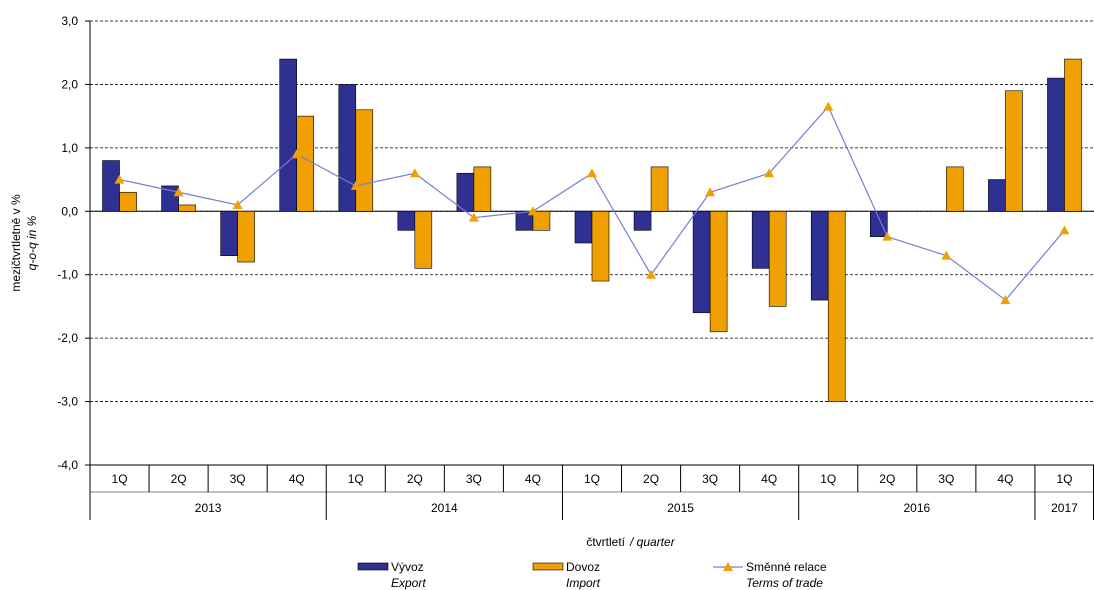 This screenshot has height=590, width=1094. Describe the element at coordinates (67, 338) in the screenshot. I see `y-tick-label: -2,0` at that location.